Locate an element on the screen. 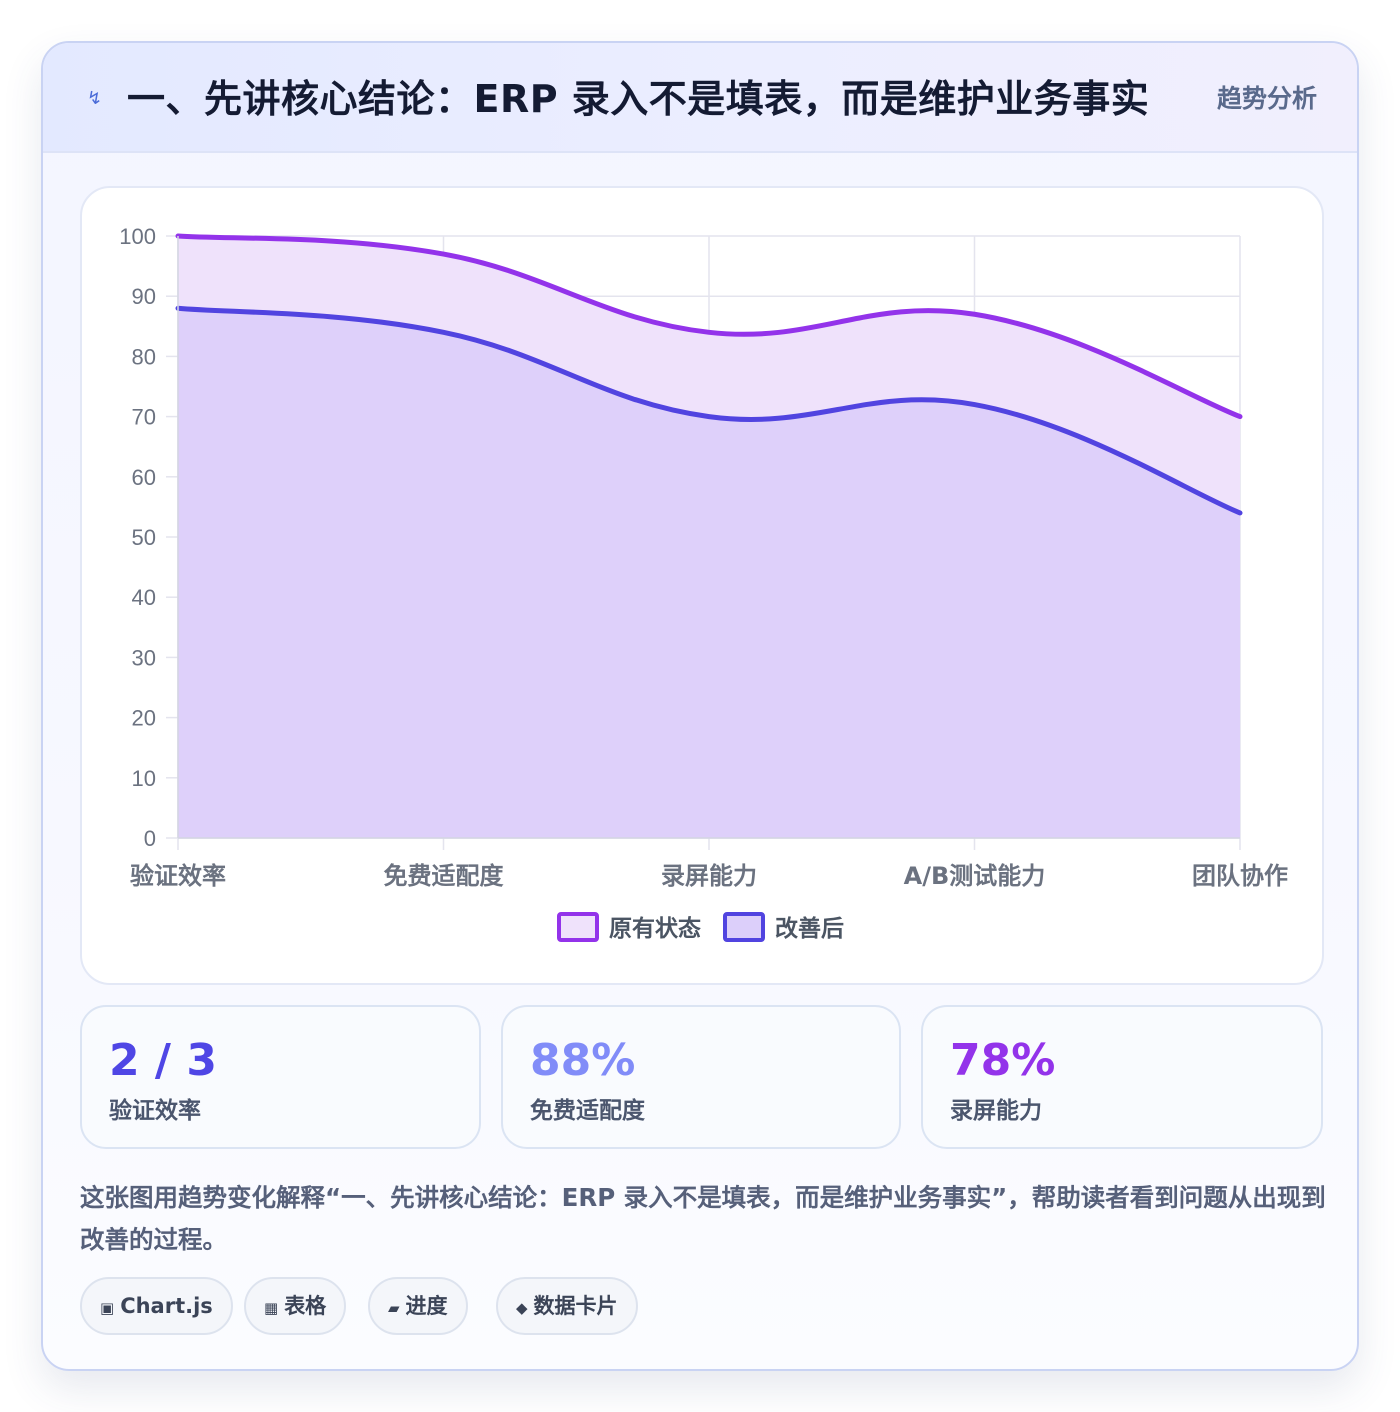  tag-progress: ▰ 进度 is located at coordinates (418, 1306).